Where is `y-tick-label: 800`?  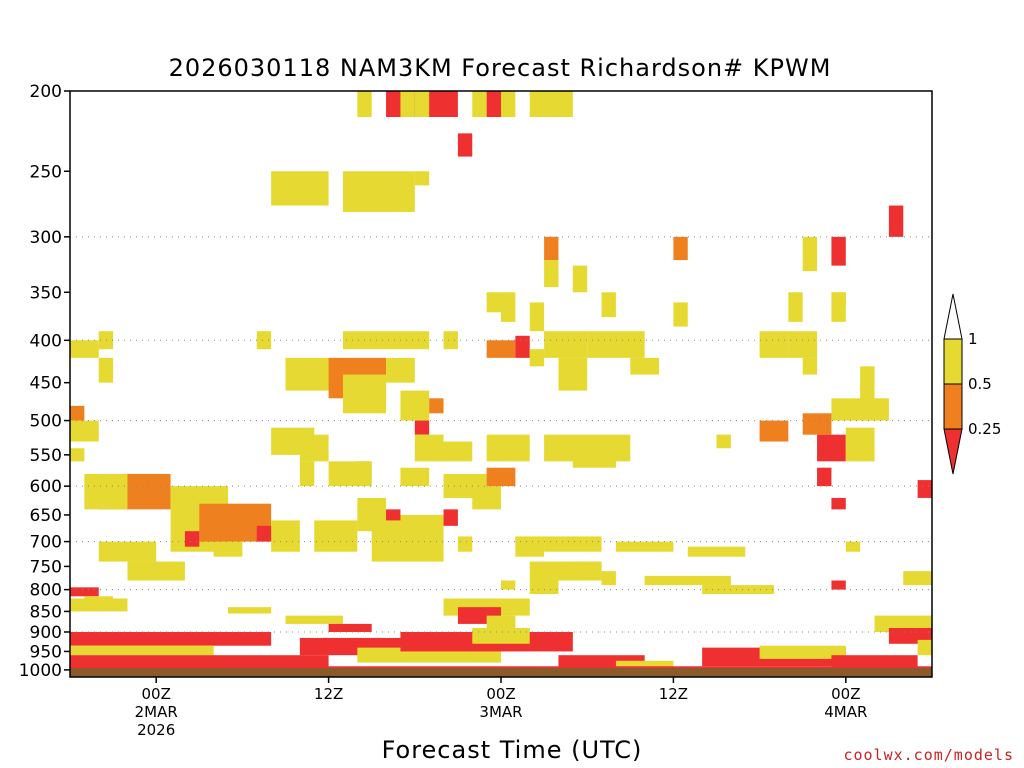
y-tick-label: 800 is located at coordinates (46, 591).